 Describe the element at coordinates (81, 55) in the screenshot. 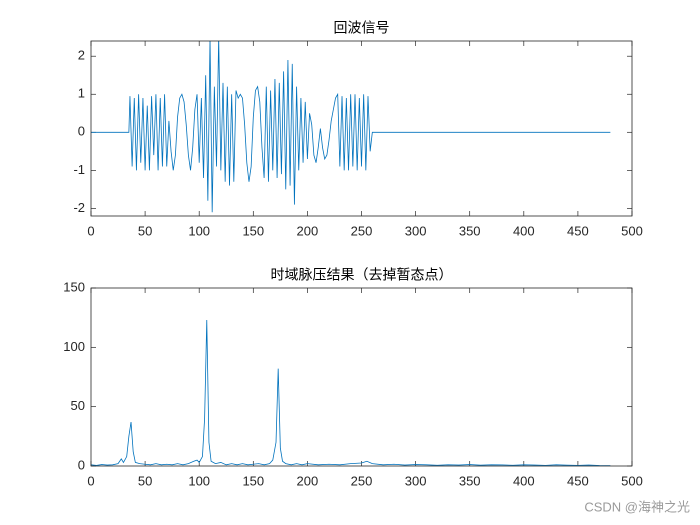

I see `y-tick-label: 2` at that location.